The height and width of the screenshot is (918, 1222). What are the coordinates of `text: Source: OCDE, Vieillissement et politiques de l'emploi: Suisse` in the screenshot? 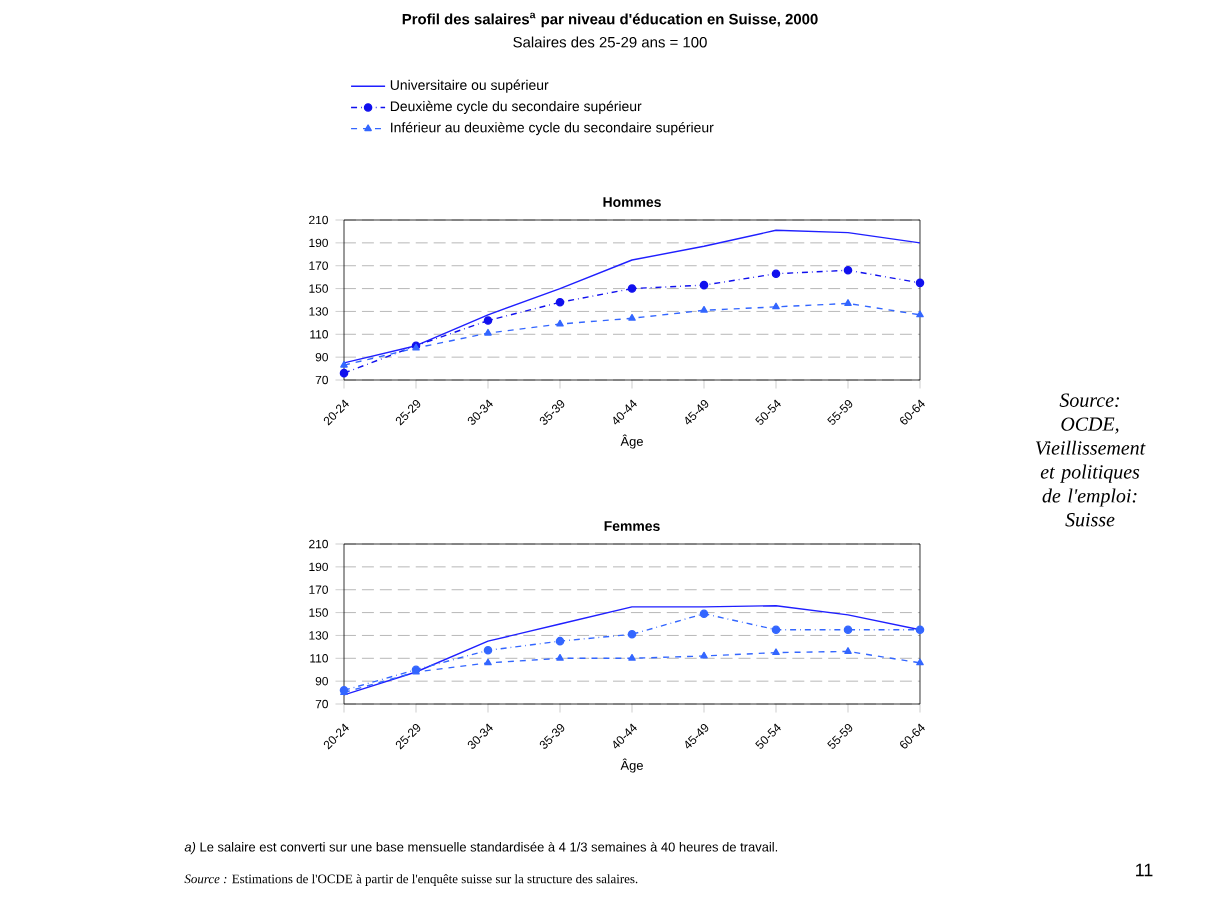 It's located at (1090, 460).